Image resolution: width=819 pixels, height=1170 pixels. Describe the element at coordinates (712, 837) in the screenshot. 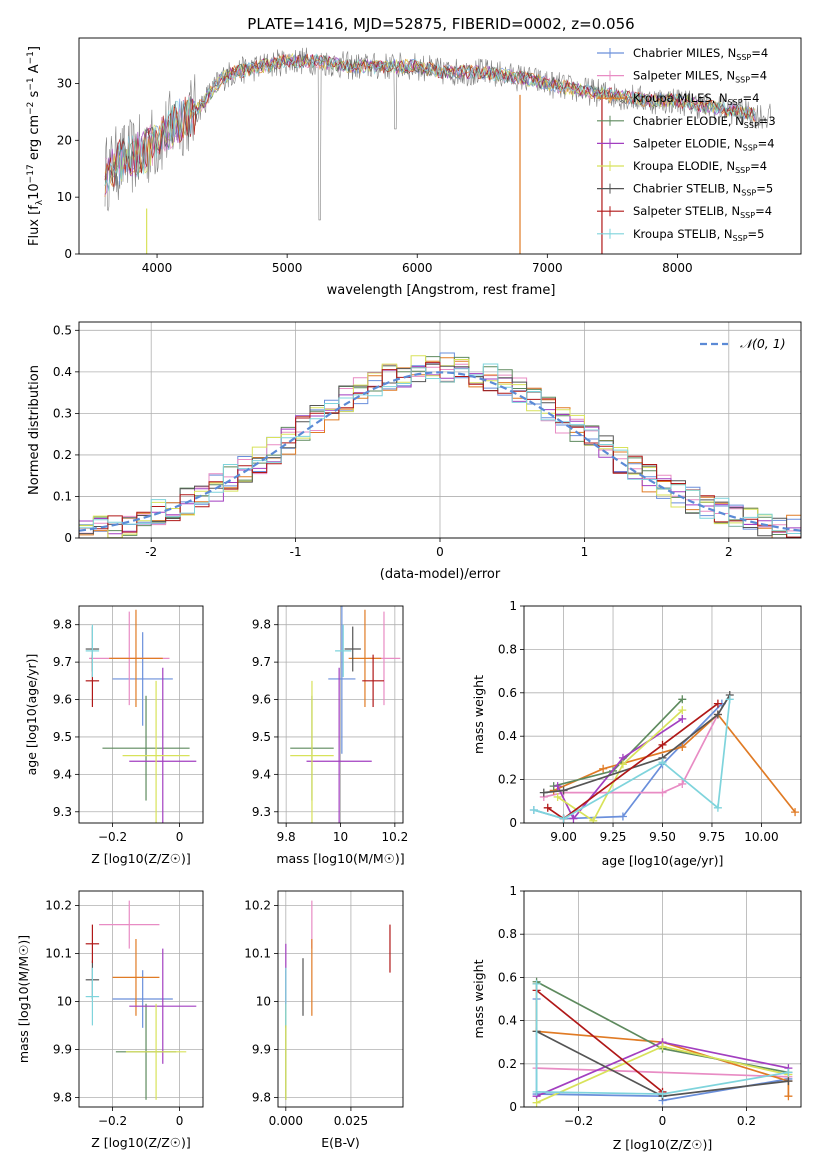

I see `x-tick-label: 9.75` at that location.